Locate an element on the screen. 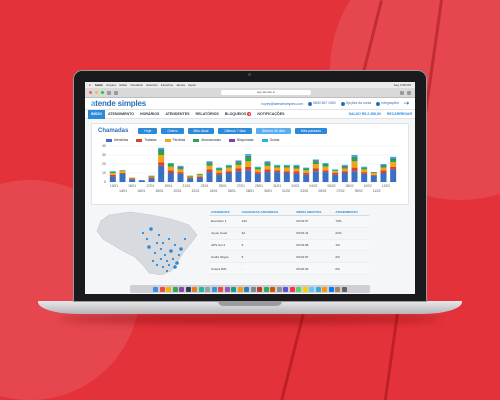  table-row: Joyce Coeli 42 00:03:41 21% is located at coordinates (289, 233).